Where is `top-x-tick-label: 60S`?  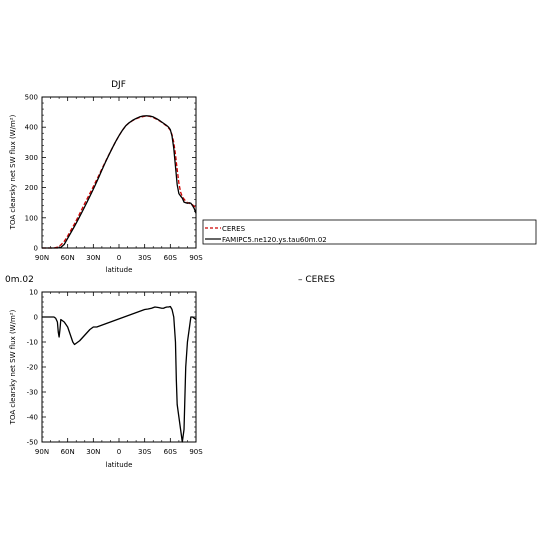
top-x-tick-label: 60S is located at coordinates (171, 258).